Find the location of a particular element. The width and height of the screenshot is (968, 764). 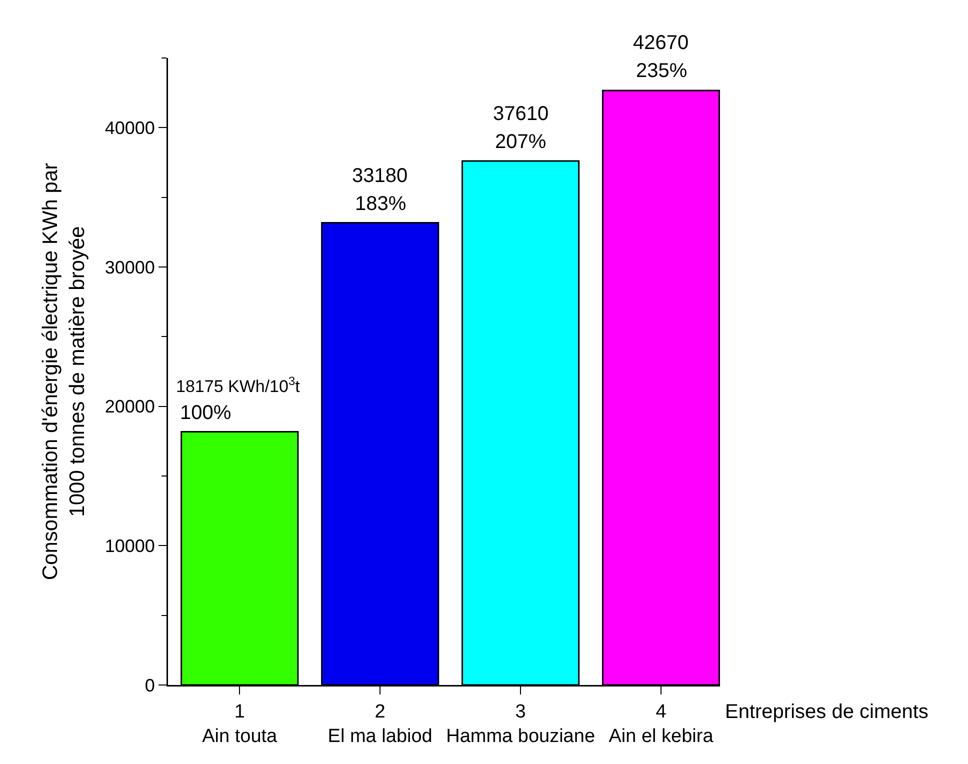

x-axis-title: Entreprises de ciments is located at coordinates (826, 712).